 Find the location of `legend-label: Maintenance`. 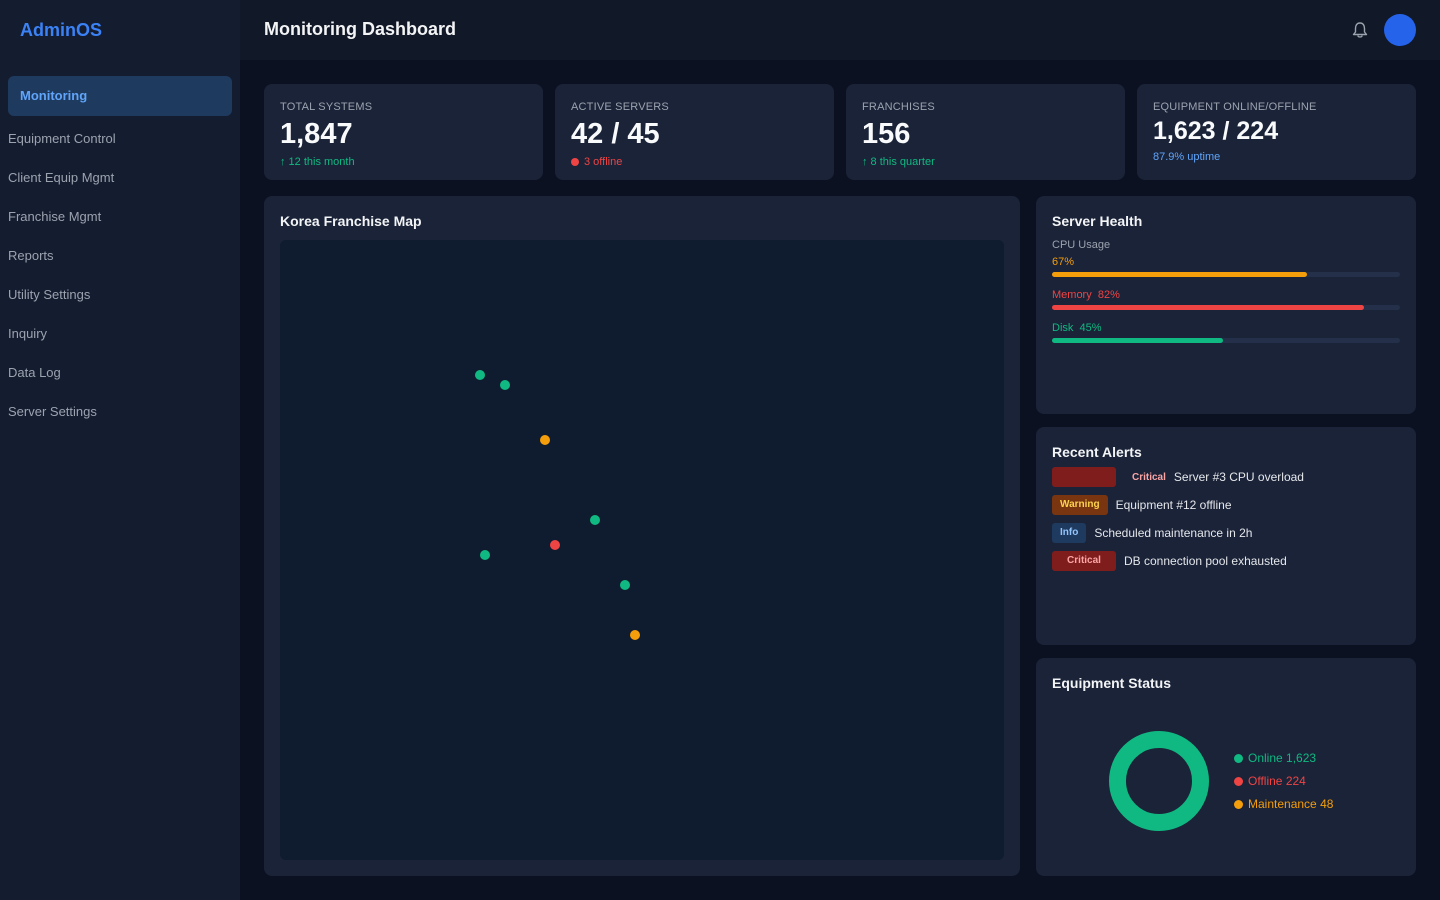

legend-label: Maintenance is located at coordinates (1282, 804).